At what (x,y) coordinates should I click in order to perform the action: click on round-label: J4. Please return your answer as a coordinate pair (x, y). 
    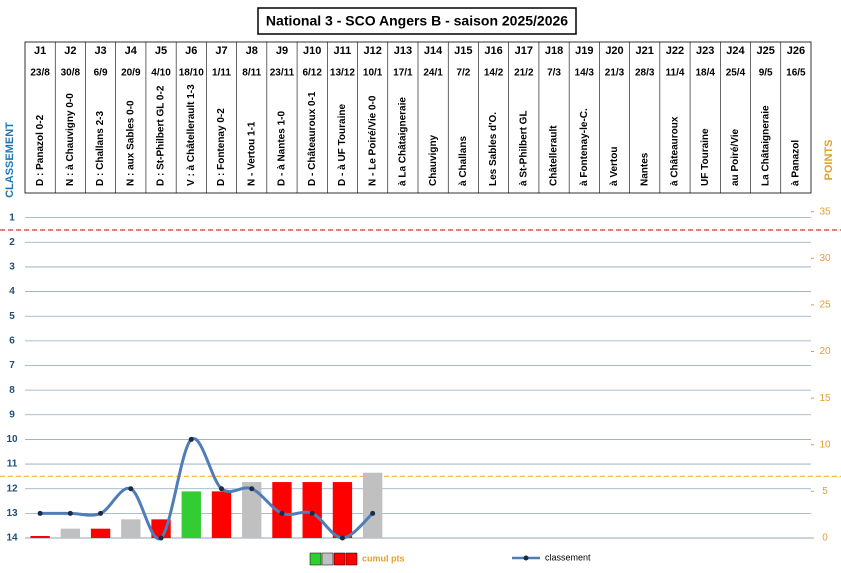
    Looking at the image, I should click on (131, 51).